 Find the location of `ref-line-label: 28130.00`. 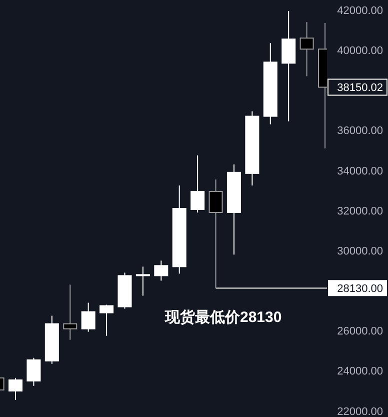

ref-line-label: 28130.00 is located at coordinates (360, 288).